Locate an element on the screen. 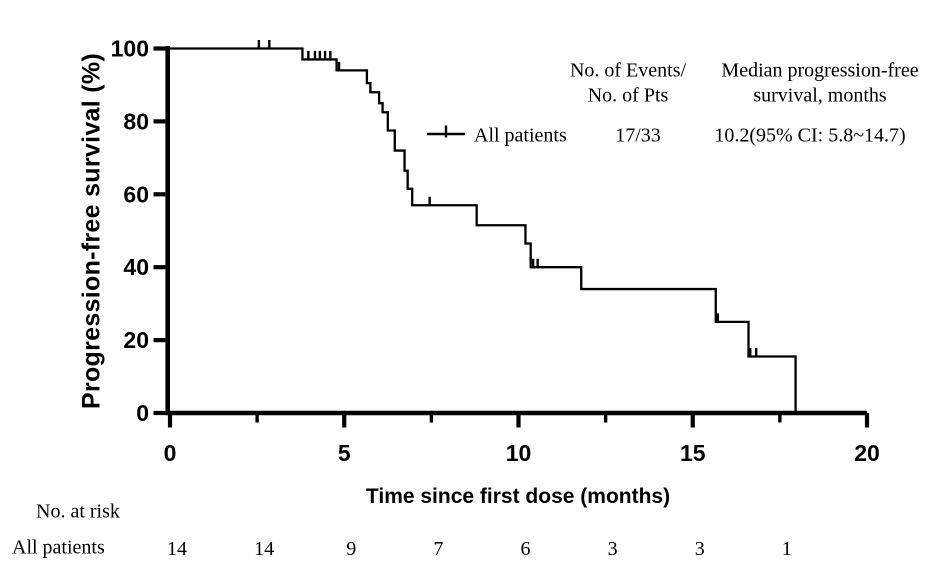  y-axis-title: Progression-free survival (%) is located at coordinates (91, 231).